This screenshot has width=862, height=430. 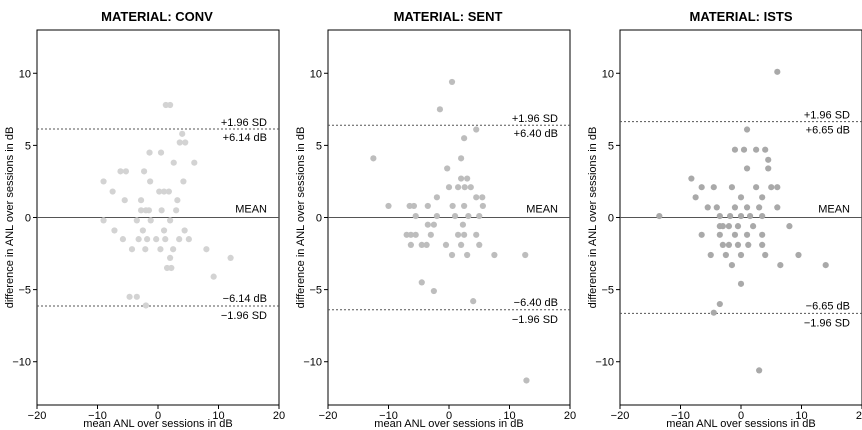 I want to click on x-tick-label: −20, so click(x=620, y=416).